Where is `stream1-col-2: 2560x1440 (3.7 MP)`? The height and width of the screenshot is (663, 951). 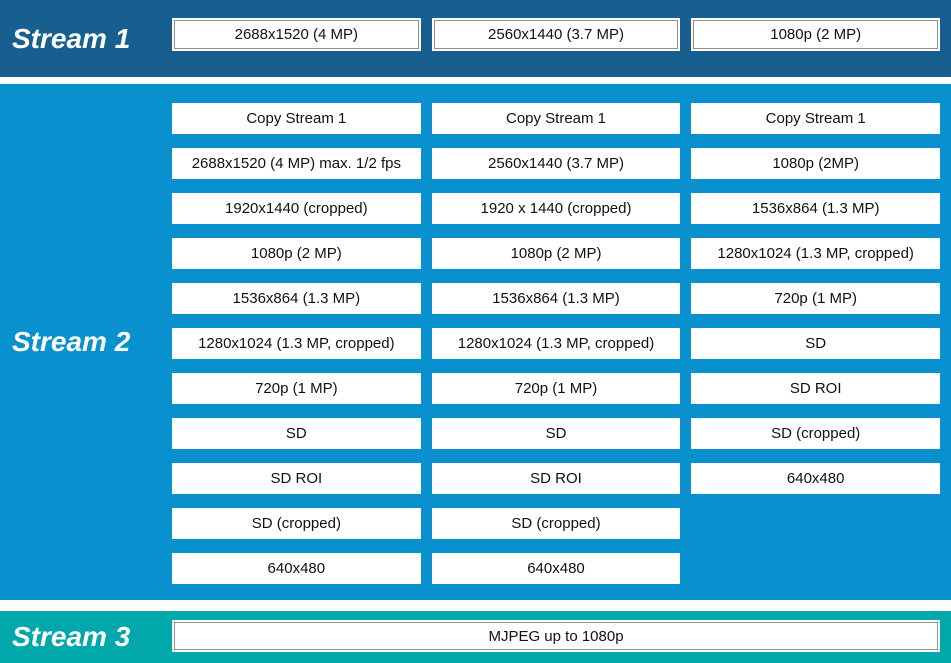 stream1-col-2: 2560x1440 (3.7 MP) is located at coordinates (556, 38).